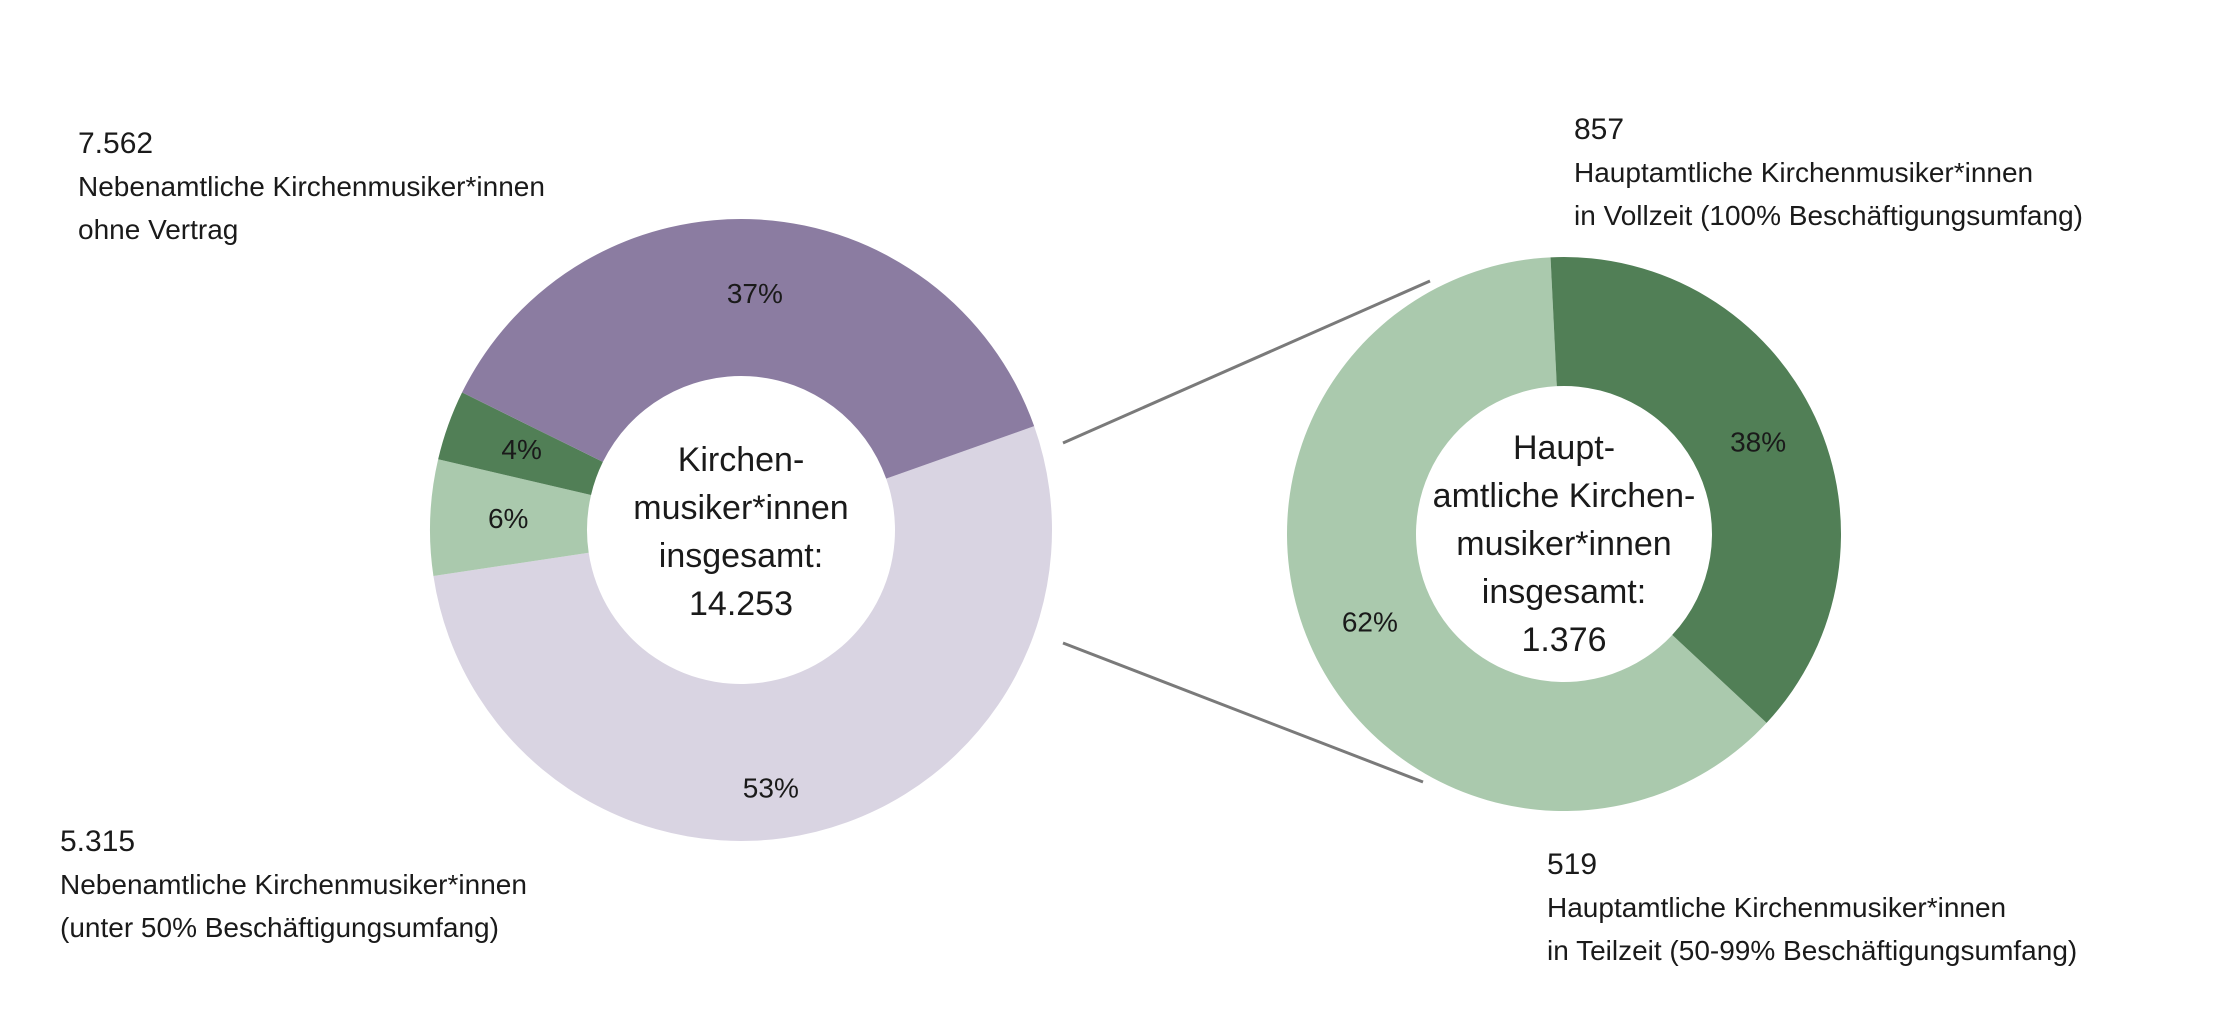  What do you see at coordinates (1563, 640) in the screenshot?
I see `donut-center-label: 1.376` at bounding box center [1563, 640].